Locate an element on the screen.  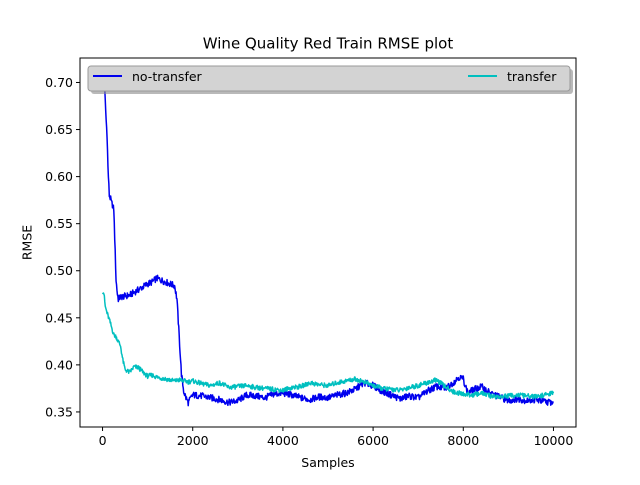
legend-label-transfer: transfer is located at coordinates (532, 76).